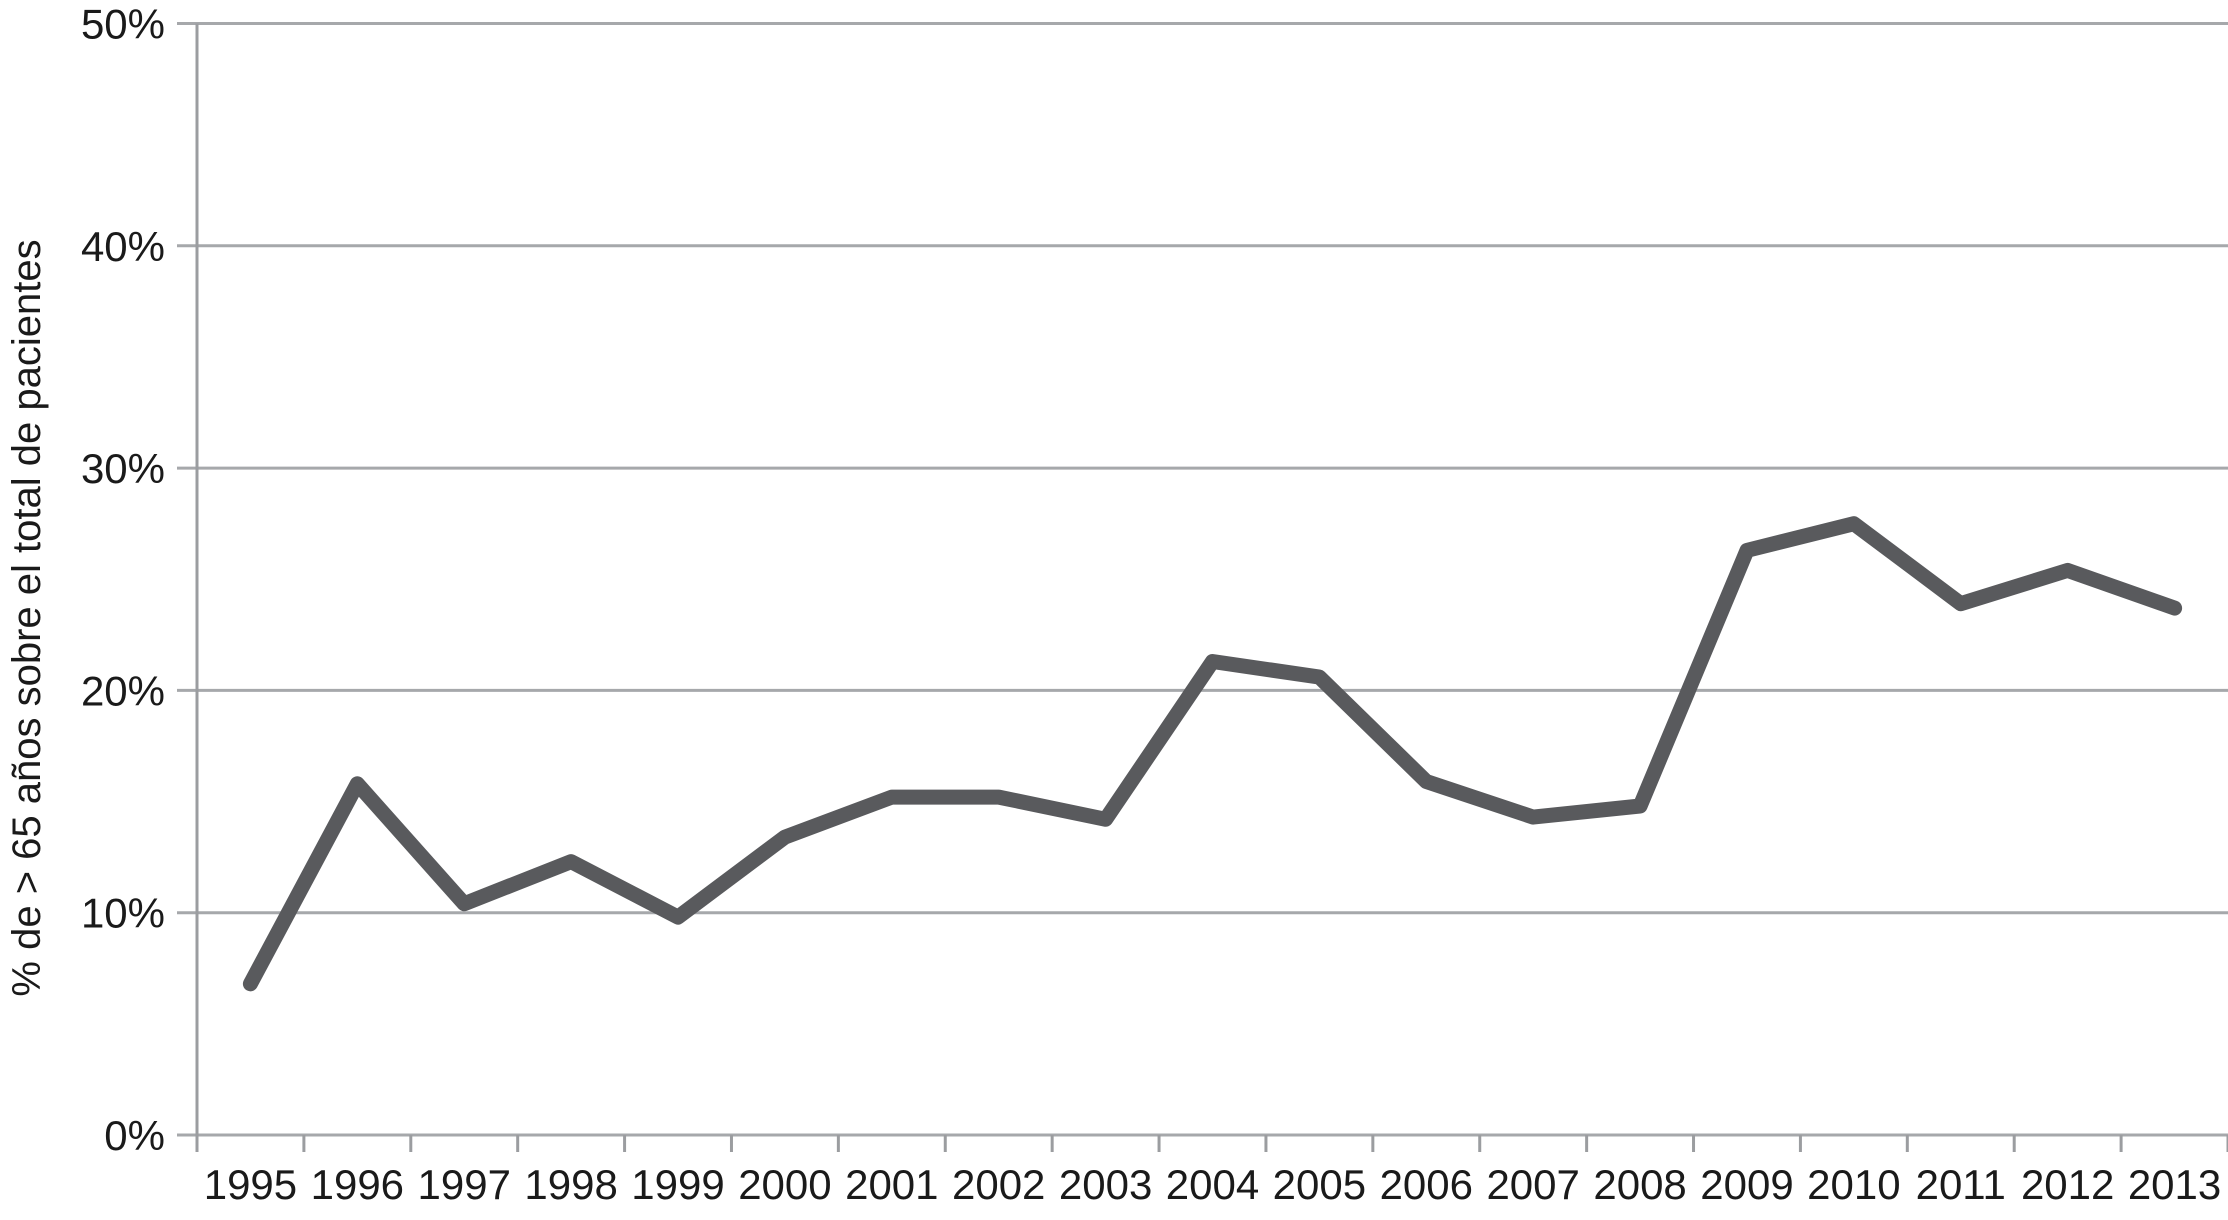  Describe the element at coordinates (1639, 1184) in the screenshot. I see `x-tick-label: 2008` at that location.